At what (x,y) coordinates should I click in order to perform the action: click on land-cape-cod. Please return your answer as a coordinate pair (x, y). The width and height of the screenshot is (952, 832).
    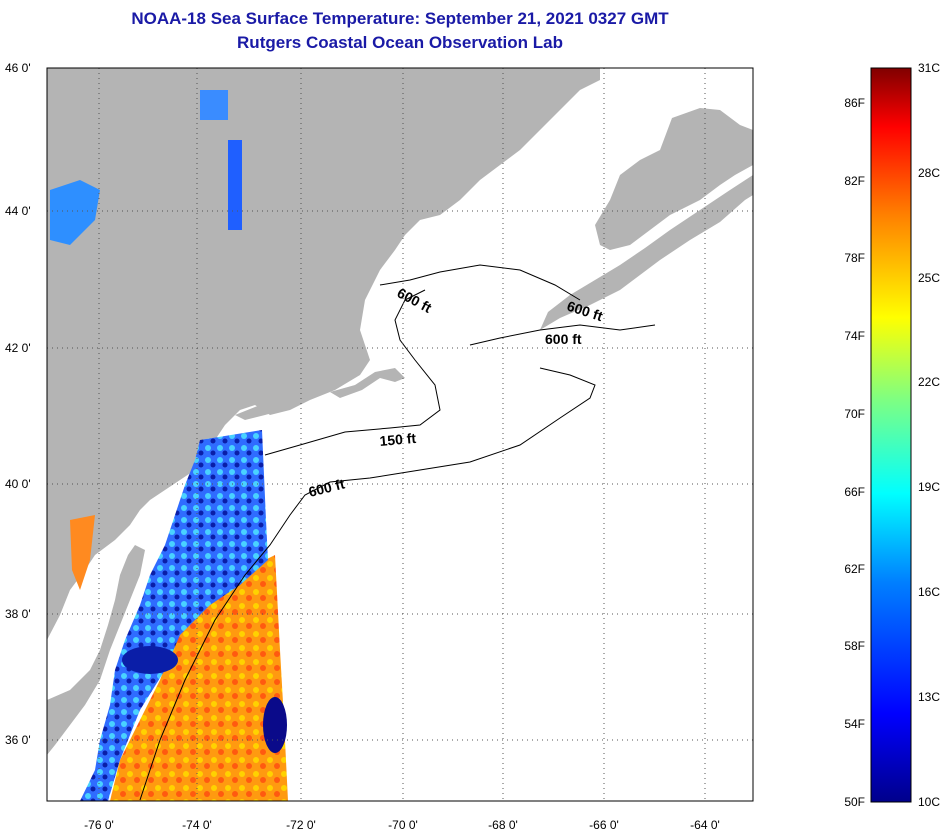
    Looking at the image, I should click on (367, 383).